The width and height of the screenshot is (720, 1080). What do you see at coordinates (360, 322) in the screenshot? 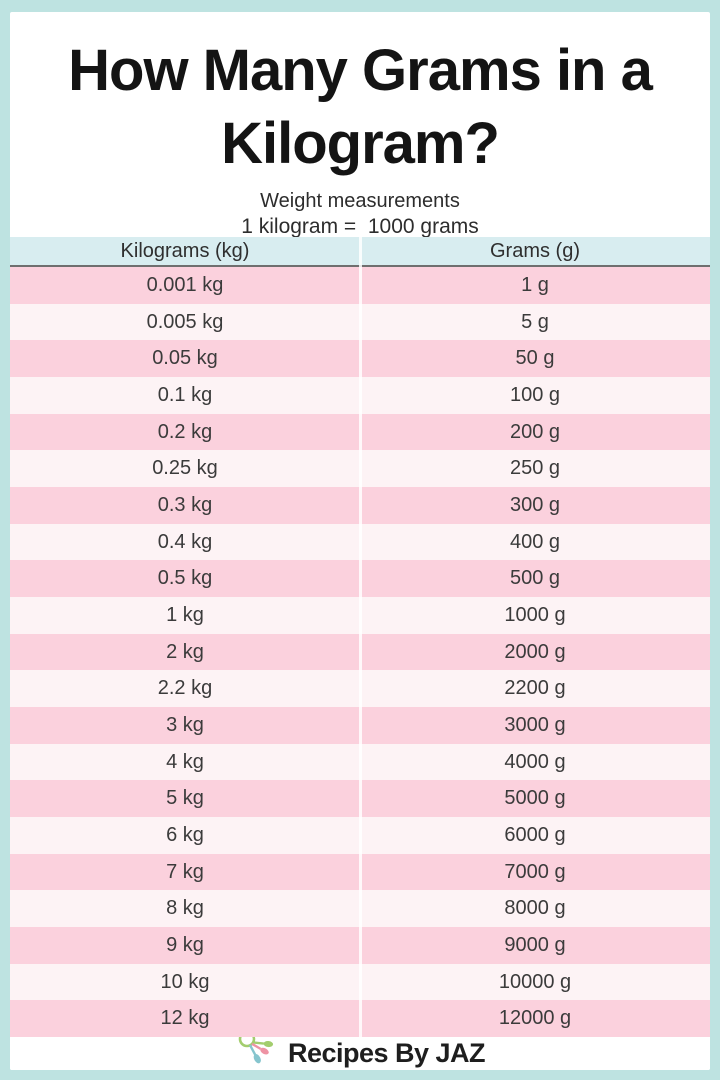
I see `table-row: 0.005 kg 5 g` at bounding box center [360, 322].